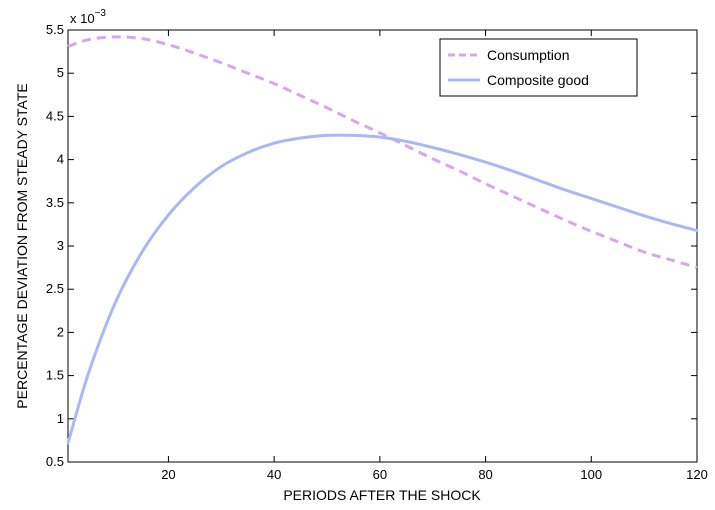 The image size is (715, 510). I want to click on y-tick-label: 4.5, so click(55, 115).